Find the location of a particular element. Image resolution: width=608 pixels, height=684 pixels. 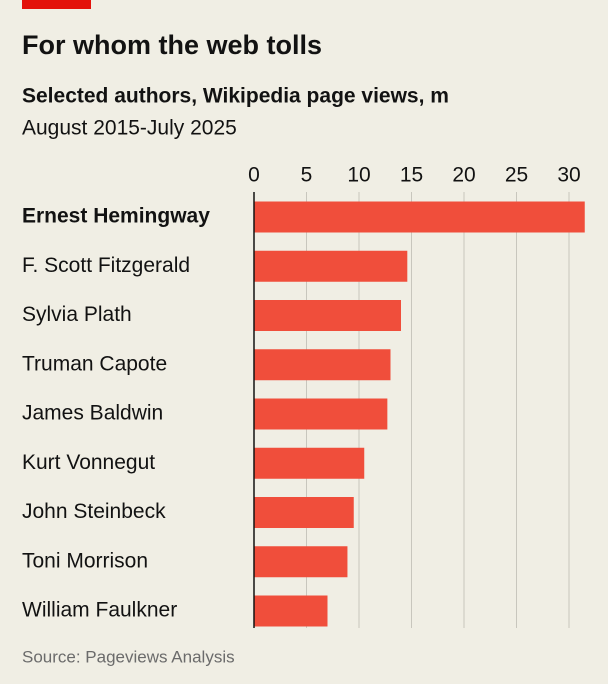

y-tick-label: Sylvia Plath is located at coordinates (77, 314).